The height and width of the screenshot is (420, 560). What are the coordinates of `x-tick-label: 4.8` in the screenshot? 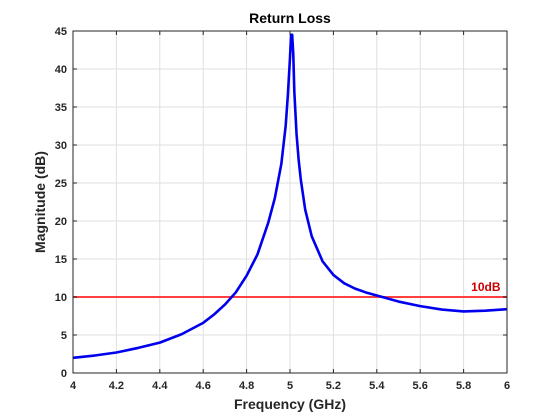 It's located at (246, 386).